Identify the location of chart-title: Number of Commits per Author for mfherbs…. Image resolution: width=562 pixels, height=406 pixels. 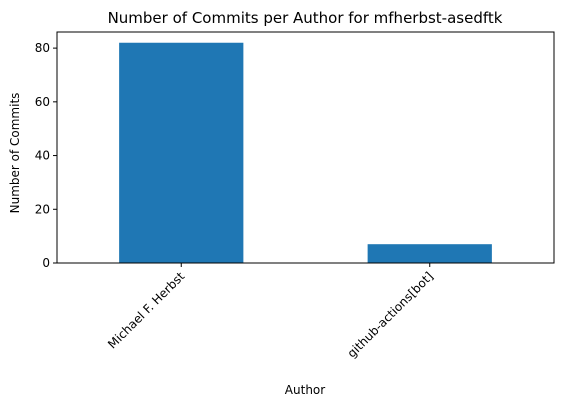
(305, 18).